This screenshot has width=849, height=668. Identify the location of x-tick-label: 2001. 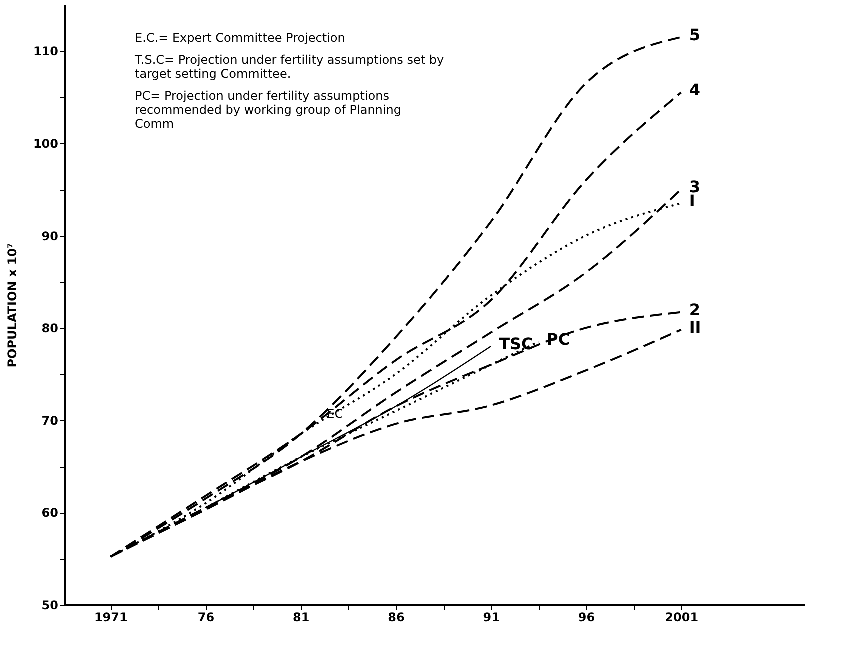
(682, 617).